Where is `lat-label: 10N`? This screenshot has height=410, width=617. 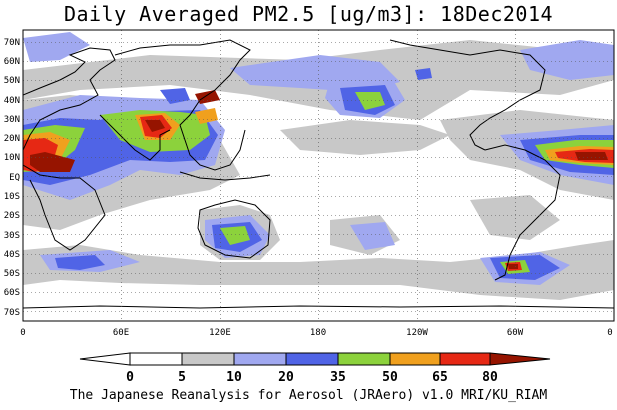 lat-label: 10N is located at coordinates (12, 158).